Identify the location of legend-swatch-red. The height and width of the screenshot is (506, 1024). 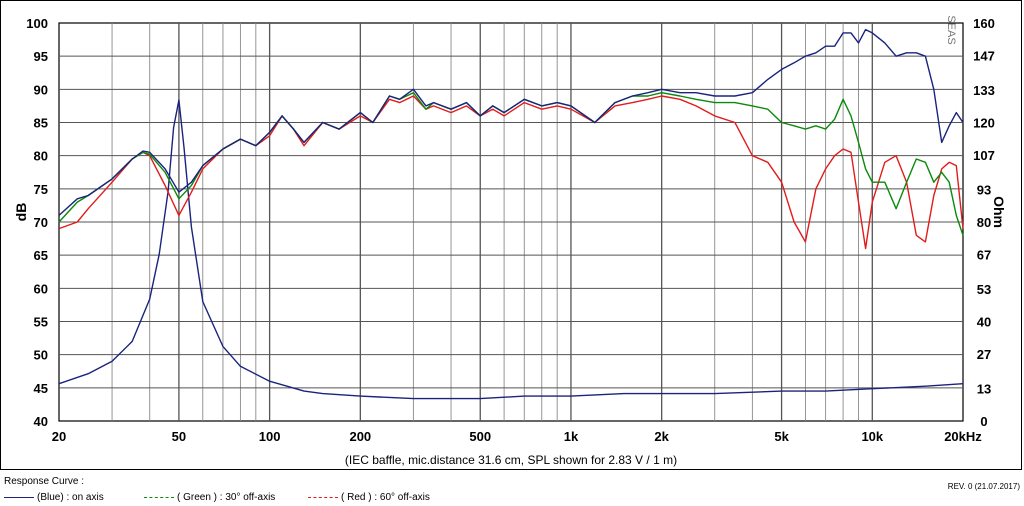
(323, 497).